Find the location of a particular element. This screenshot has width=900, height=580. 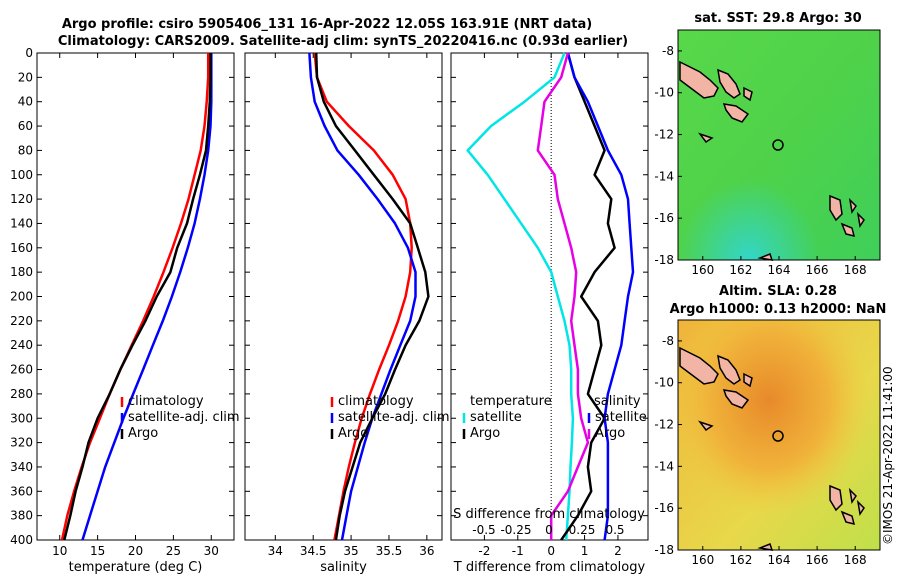

svg-text: 0 is located at coordinates (549, 530).